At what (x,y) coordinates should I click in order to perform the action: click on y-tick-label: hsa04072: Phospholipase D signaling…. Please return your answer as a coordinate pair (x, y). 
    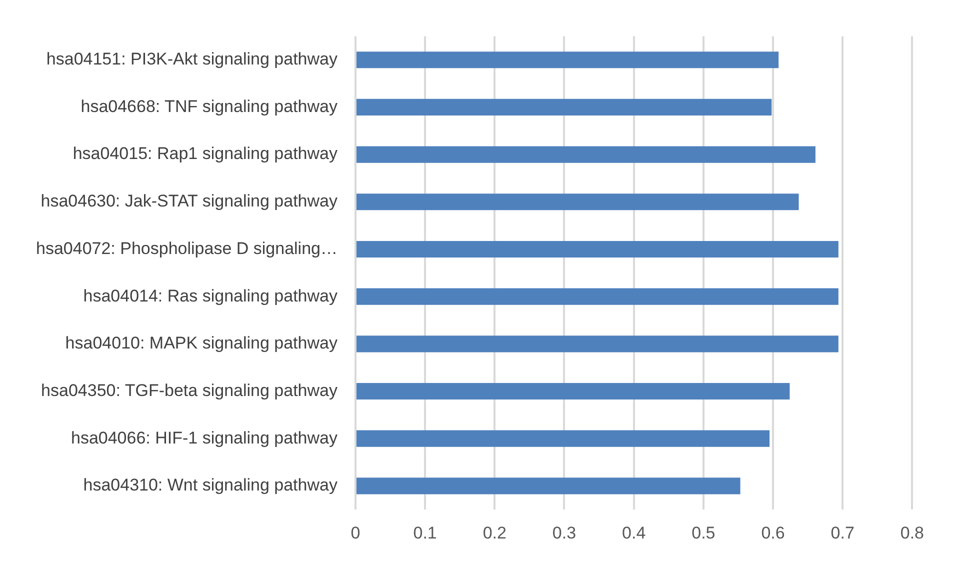
    Looking at the image, I should click on (187, 248).